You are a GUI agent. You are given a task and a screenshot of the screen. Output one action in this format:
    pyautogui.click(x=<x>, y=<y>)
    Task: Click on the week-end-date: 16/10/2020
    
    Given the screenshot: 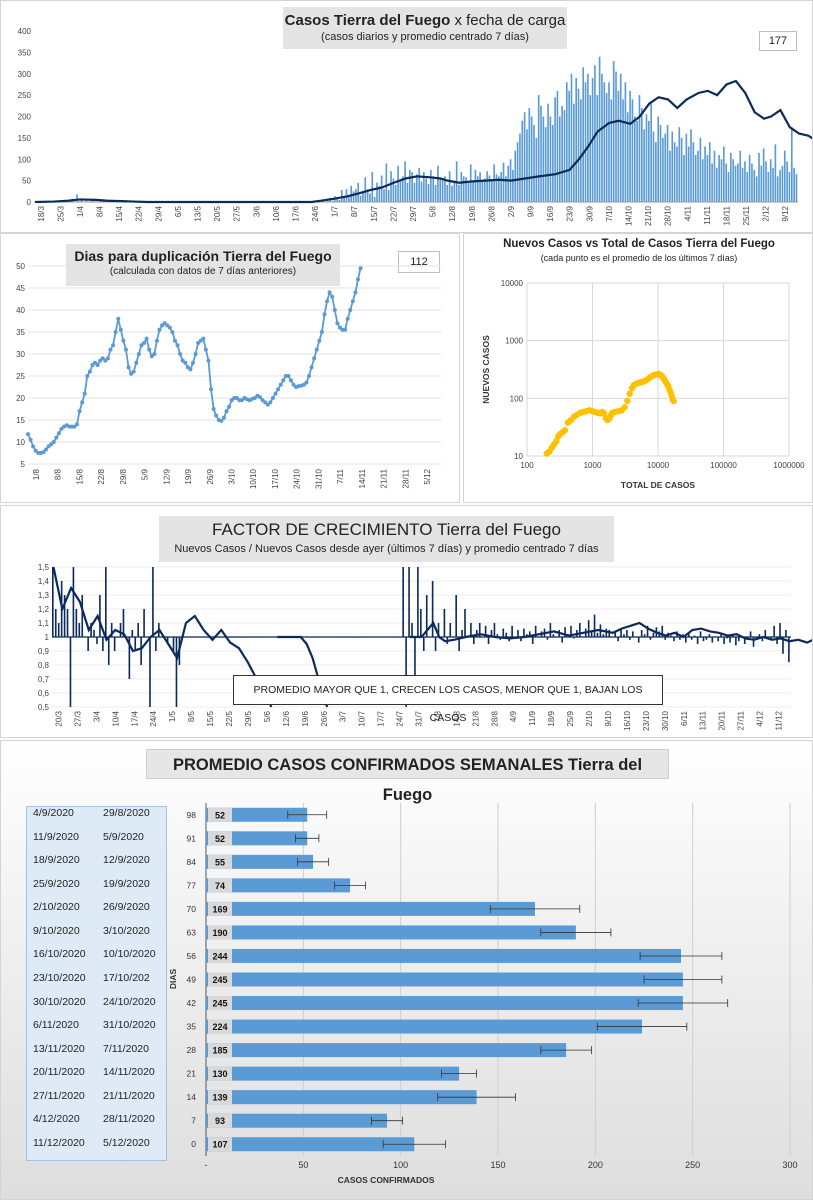 What is the action you would take?
    pyautogui.click(x=59, y=954)
    